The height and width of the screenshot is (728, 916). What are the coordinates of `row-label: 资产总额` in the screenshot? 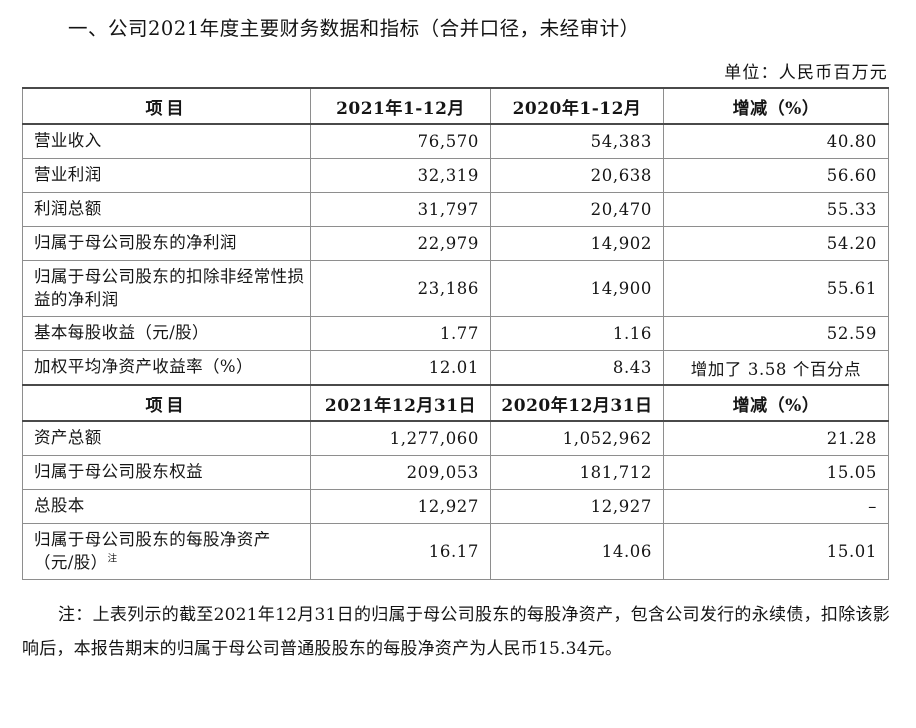 It's located at (166, 438).